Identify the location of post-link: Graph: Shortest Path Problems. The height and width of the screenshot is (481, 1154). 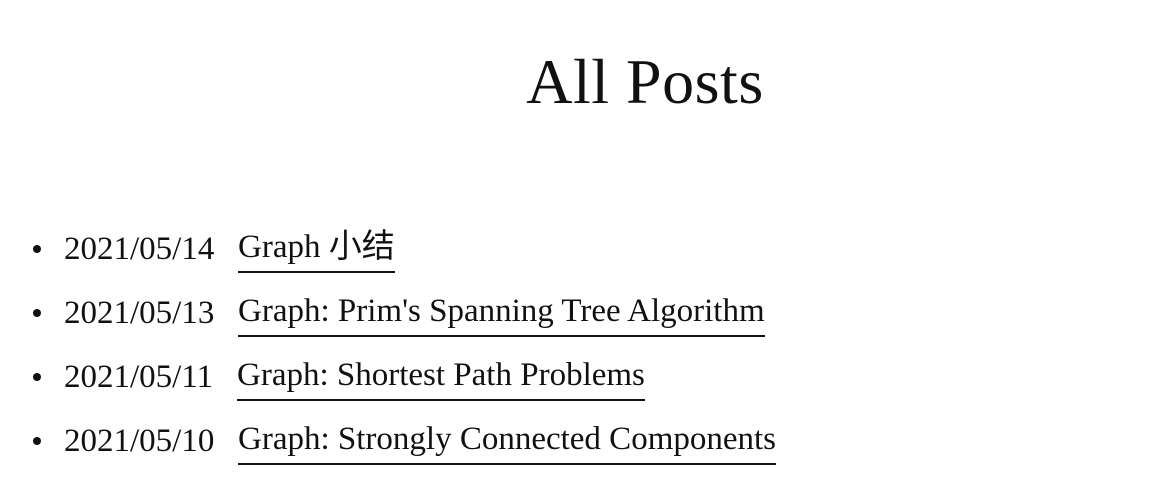
(441, 377).